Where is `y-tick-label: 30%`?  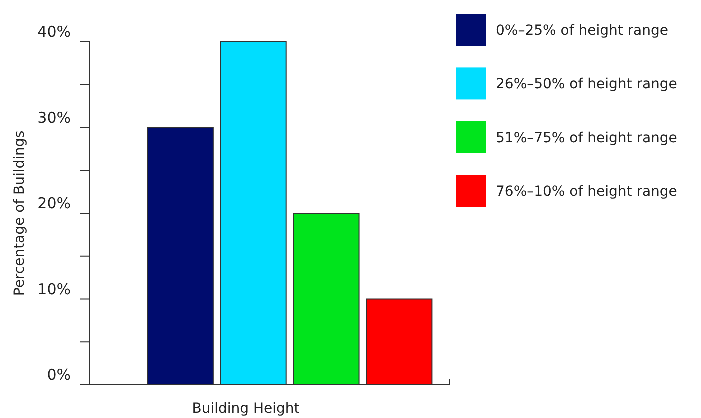
y-tick-label: 30% is located at coordinates (54, 117).